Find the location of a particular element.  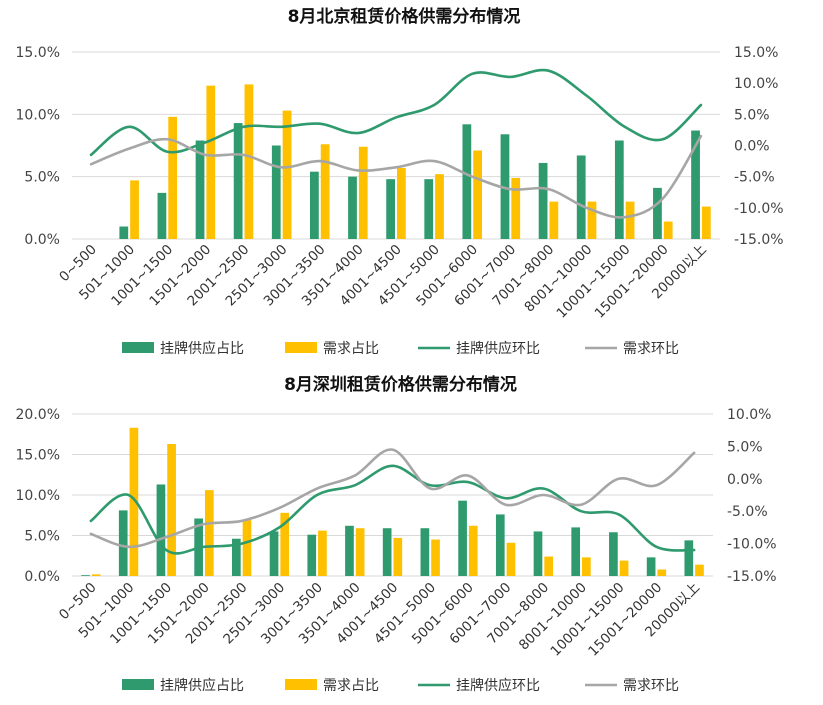

right-axis-tick: 10.0% is located at coordinates (749, 415).